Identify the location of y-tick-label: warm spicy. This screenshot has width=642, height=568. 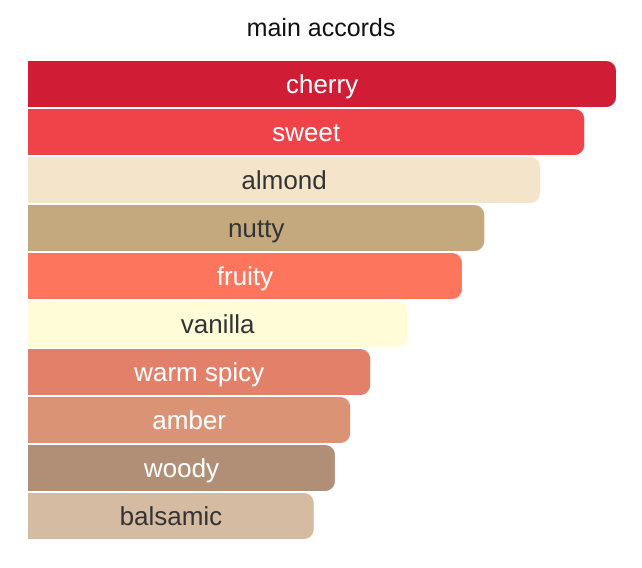
(198, 372).